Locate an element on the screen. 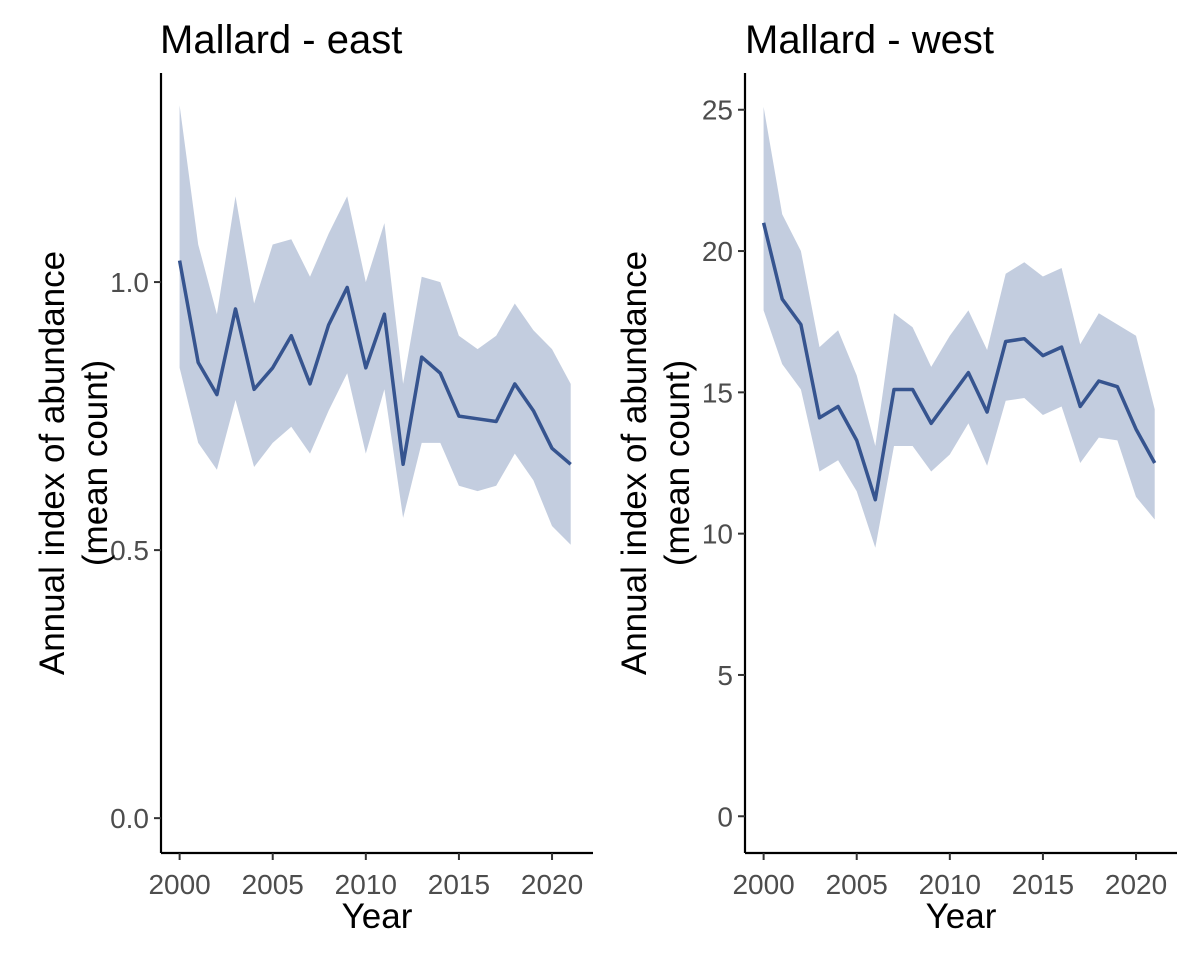 This screenshot has width=1200, height=960. y-tick-label: 10 is located at coordinates (717, 534).